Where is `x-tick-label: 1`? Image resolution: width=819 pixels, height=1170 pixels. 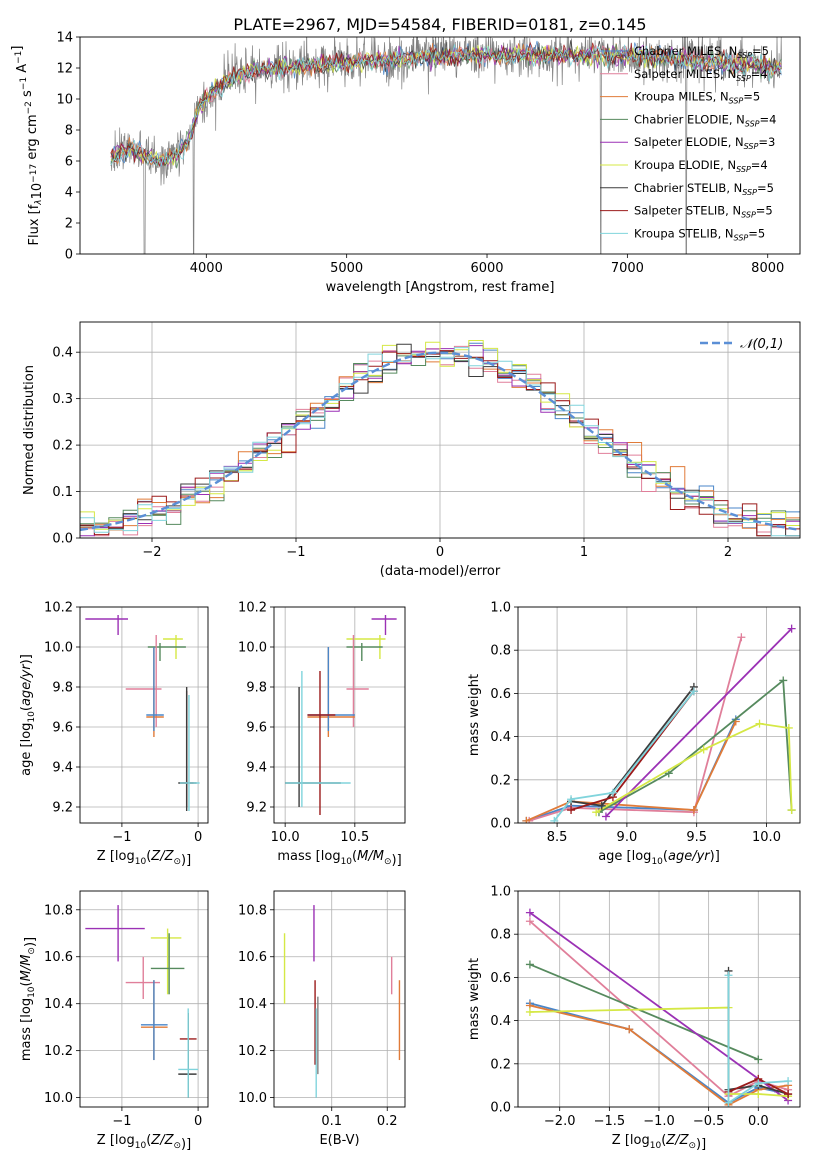 x-tick-label: 1 is located at coordinates (584, 552).